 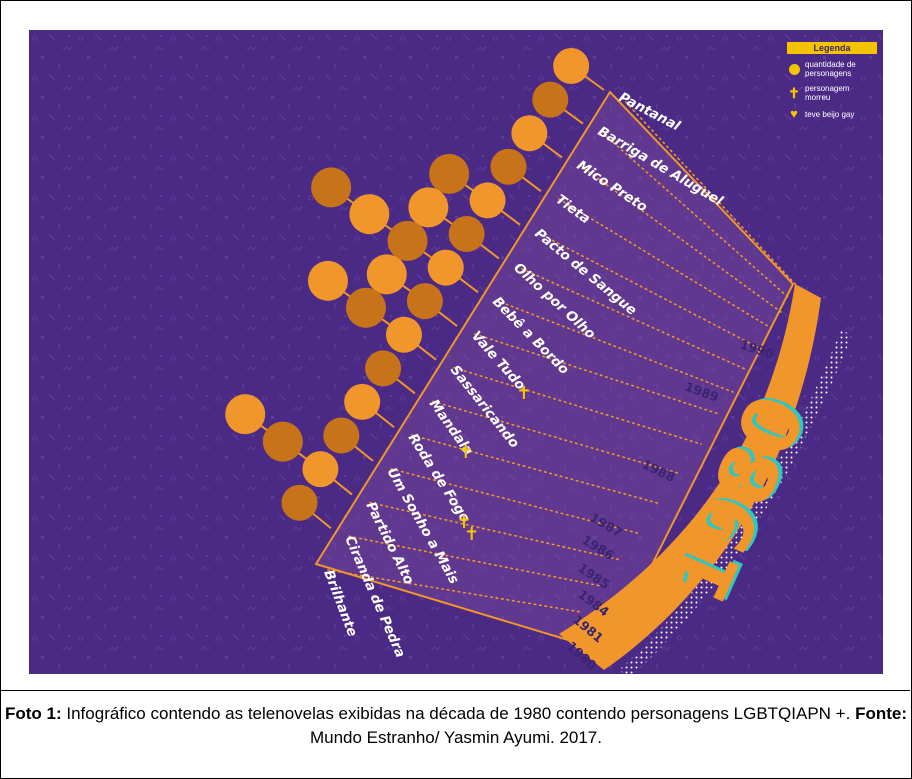 What do you see at coordinates (33, 713) in the screenshot?
I see `caption-label: Foto 1:` at bounding box center [33, 713].